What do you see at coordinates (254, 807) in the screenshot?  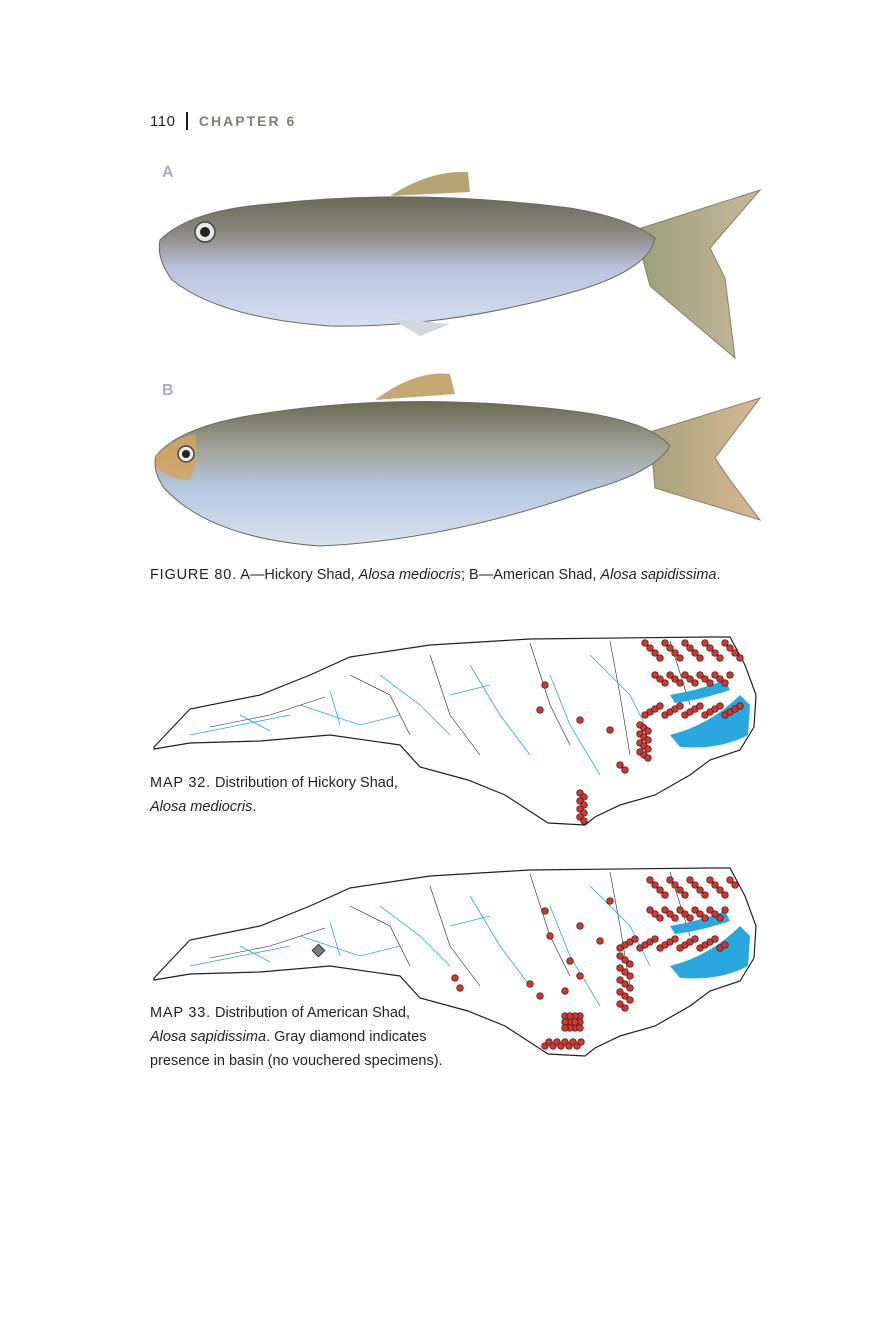 I see `map-32-tail: .` at bounding box center [254, 807].